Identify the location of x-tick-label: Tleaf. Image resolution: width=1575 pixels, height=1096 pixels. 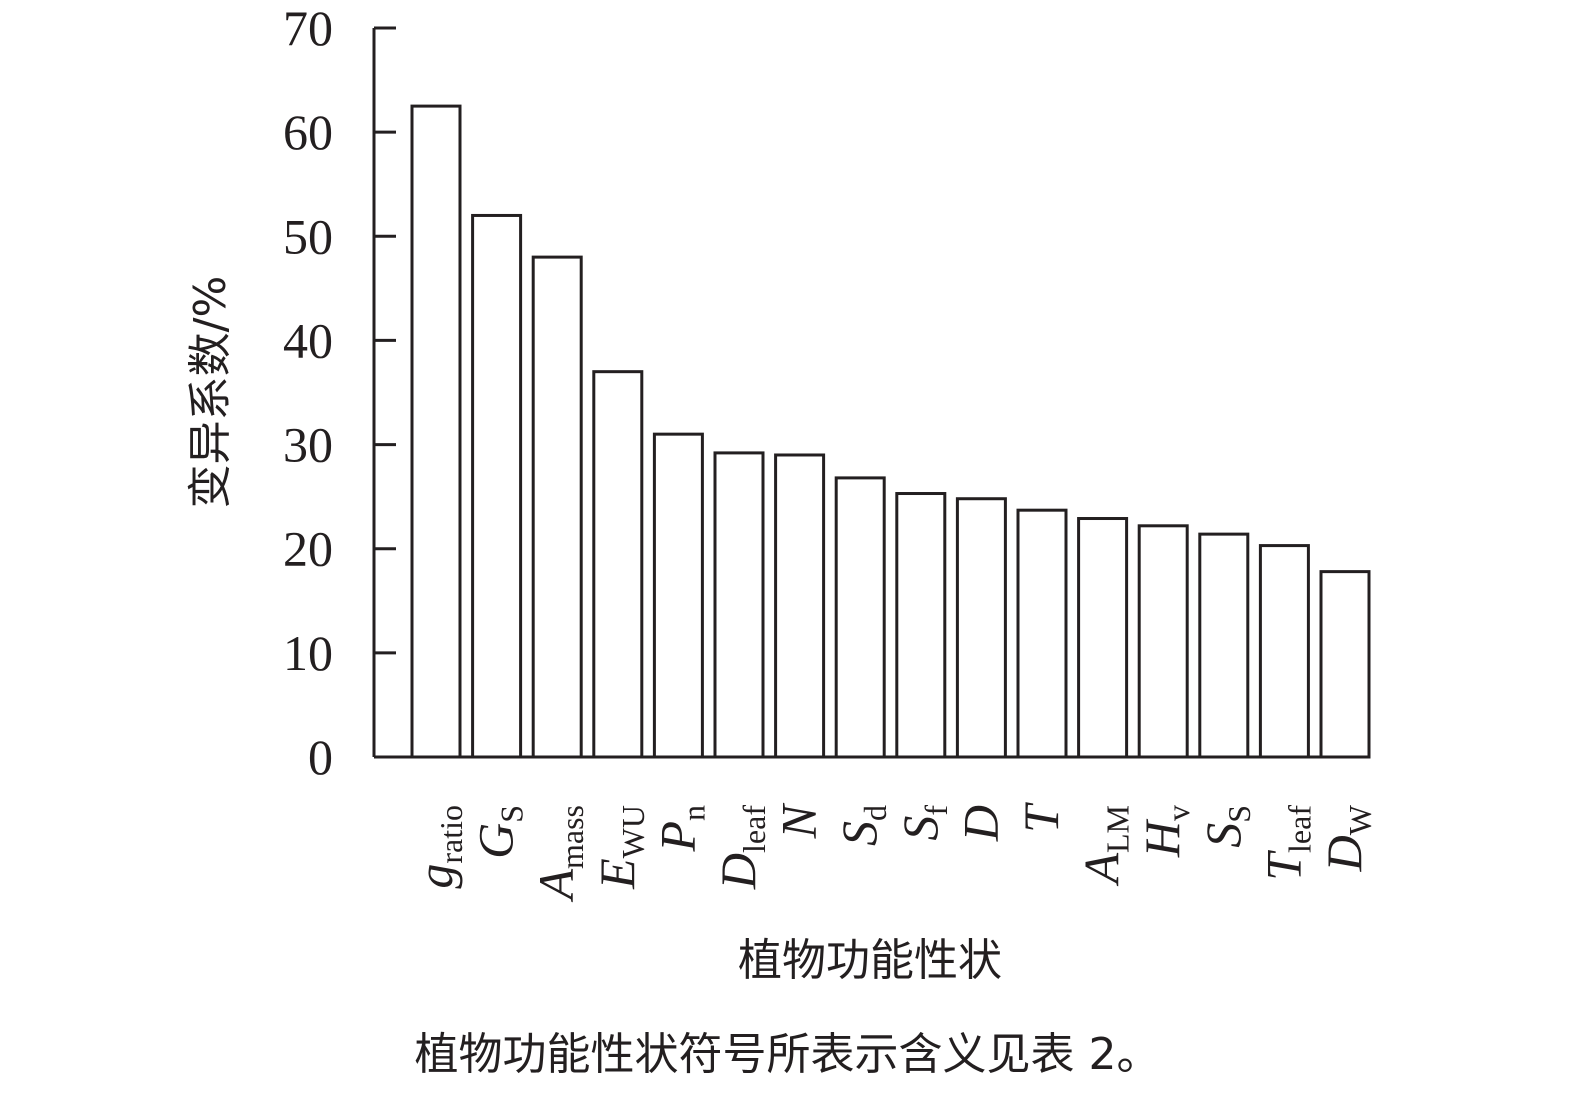
(1286, 843).